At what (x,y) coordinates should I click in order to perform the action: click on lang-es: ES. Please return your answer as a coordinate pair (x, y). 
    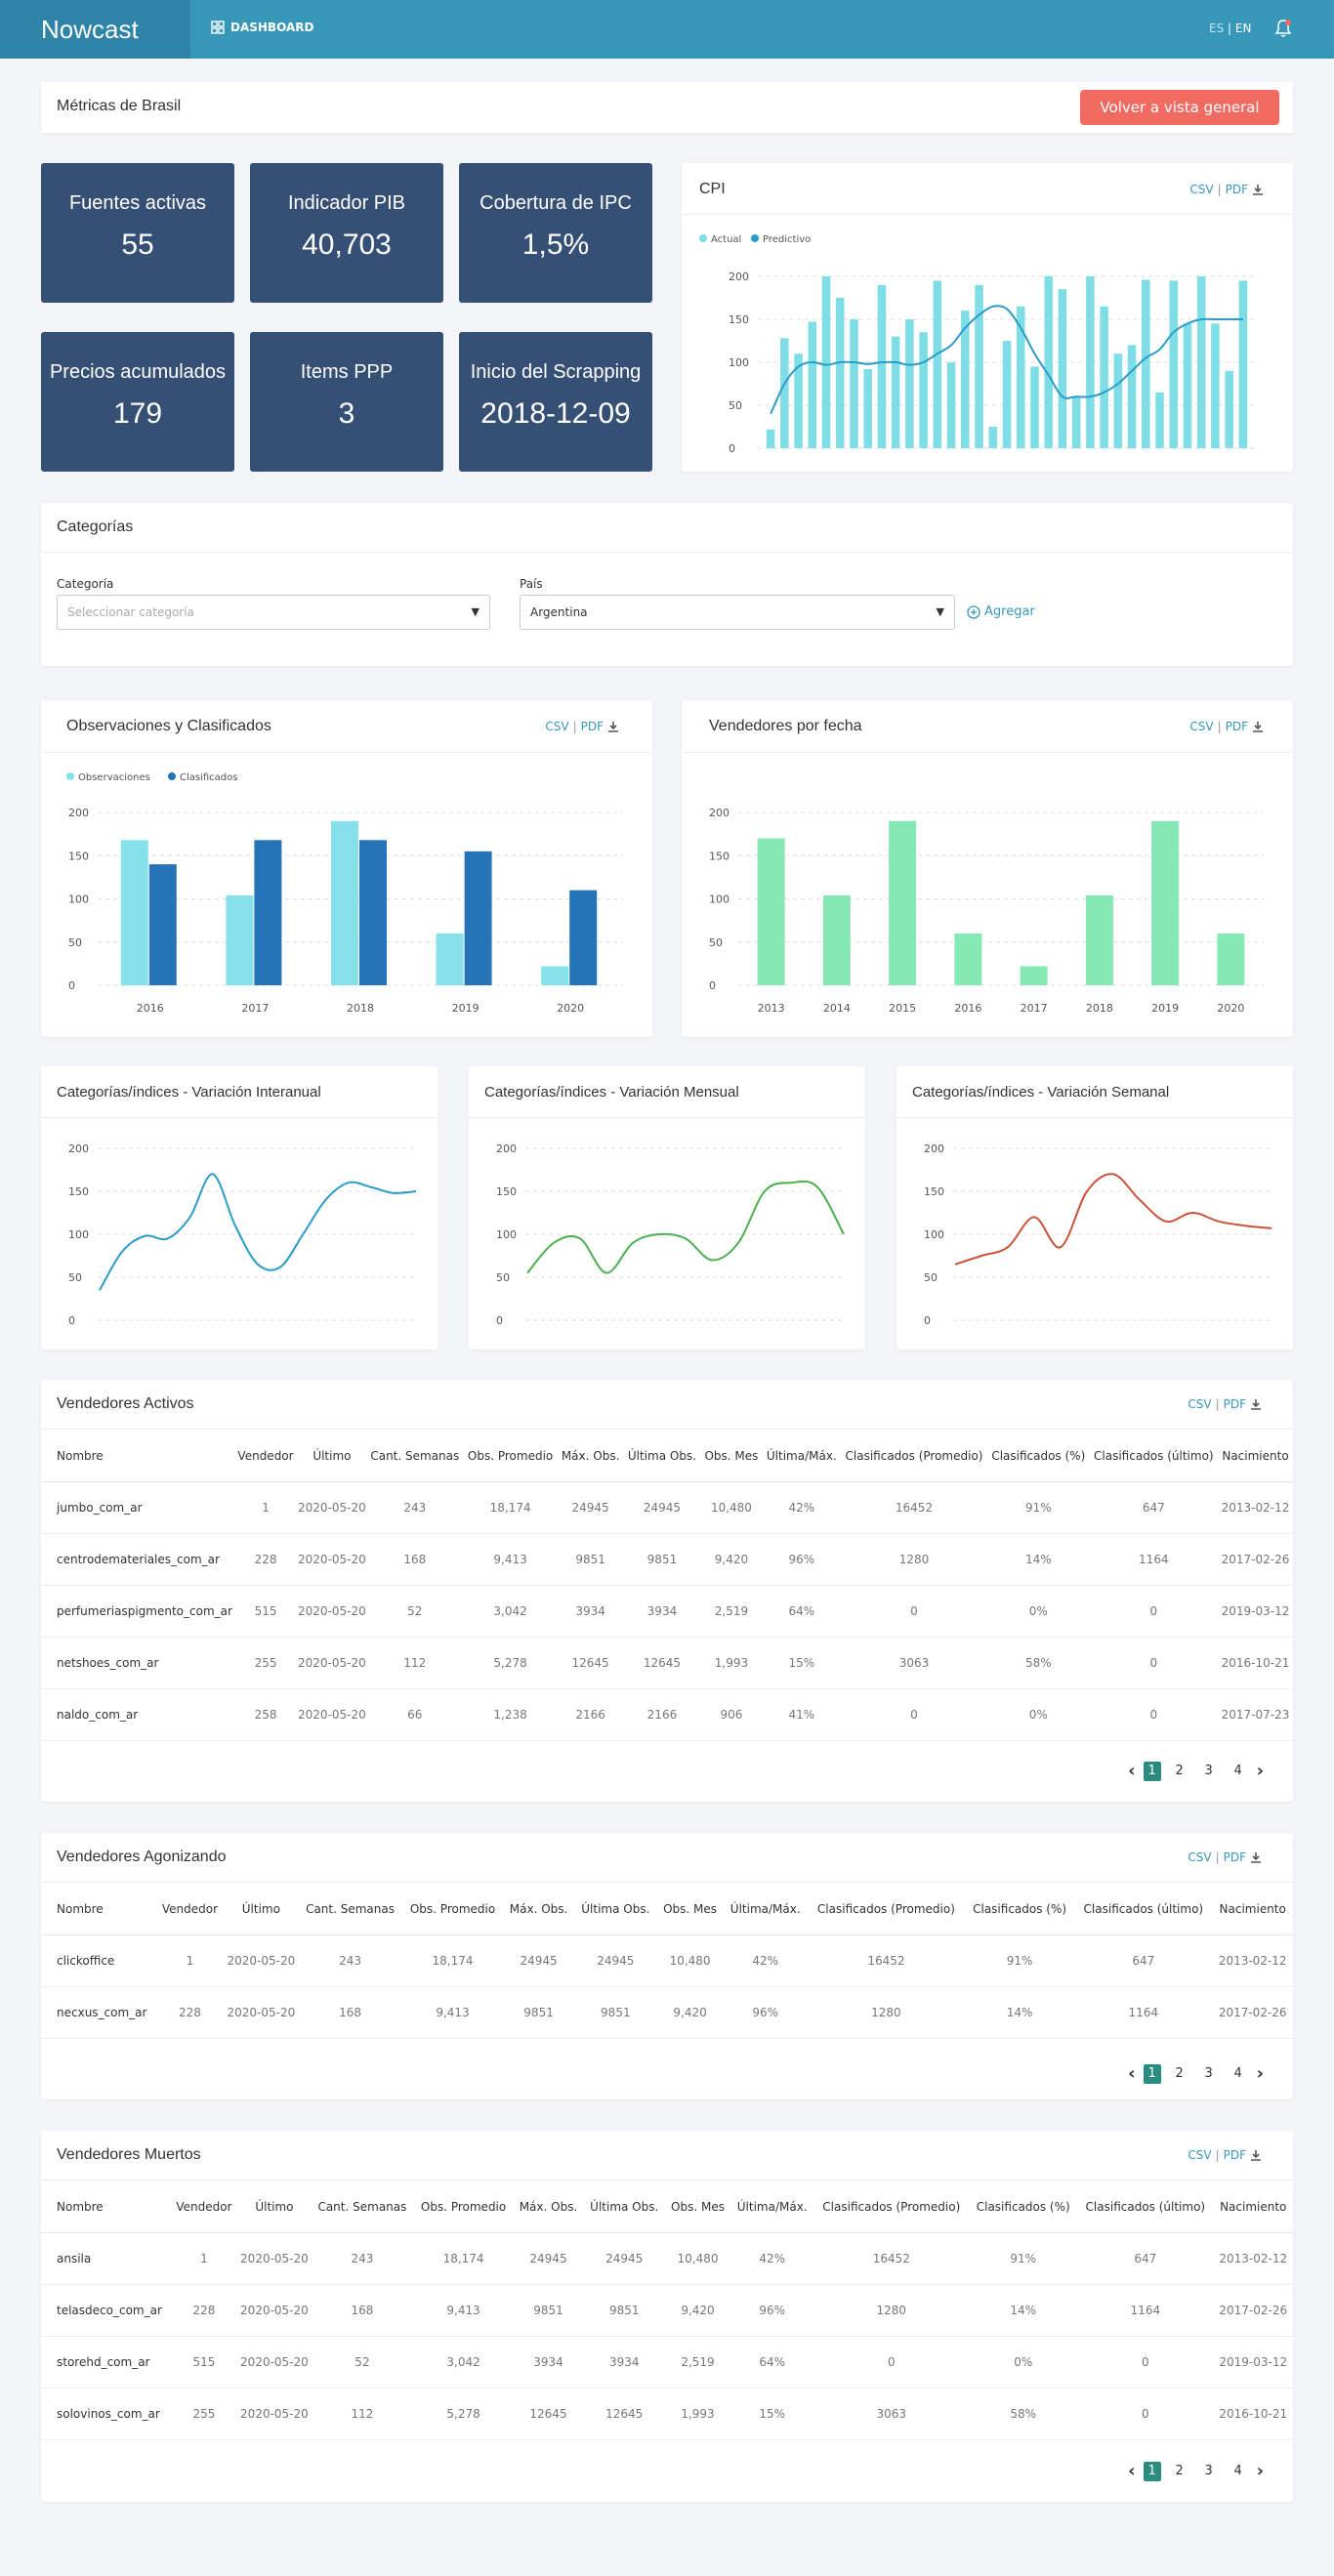
    Looking at the image, I should click on (1217, 28).